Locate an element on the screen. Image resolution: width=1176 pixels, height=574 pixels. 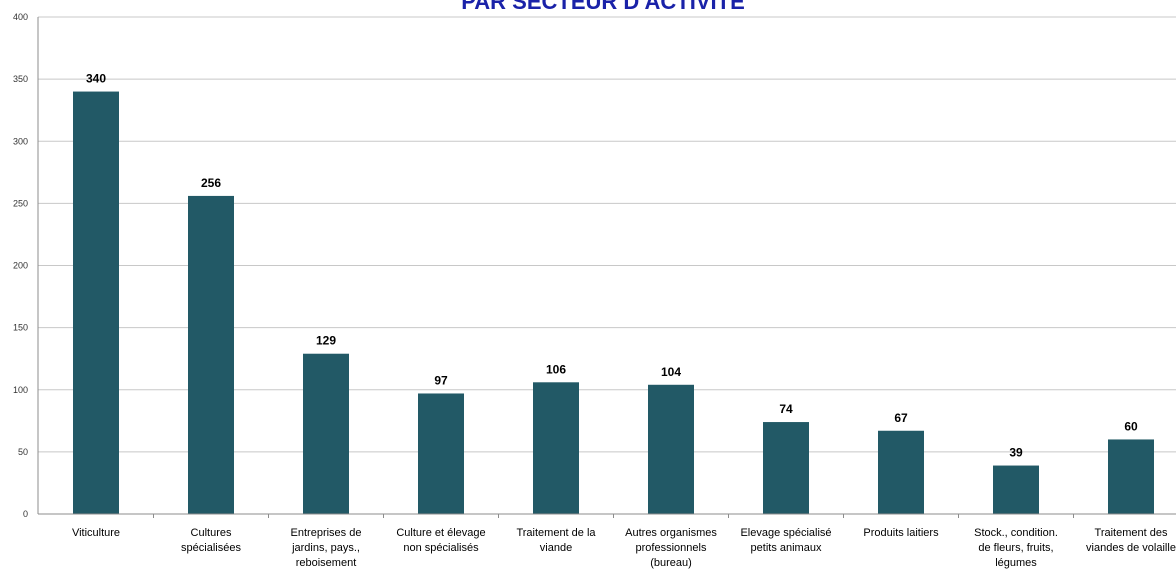
x-tick-label-line: Viticulture is located at coordinates (96, 533).